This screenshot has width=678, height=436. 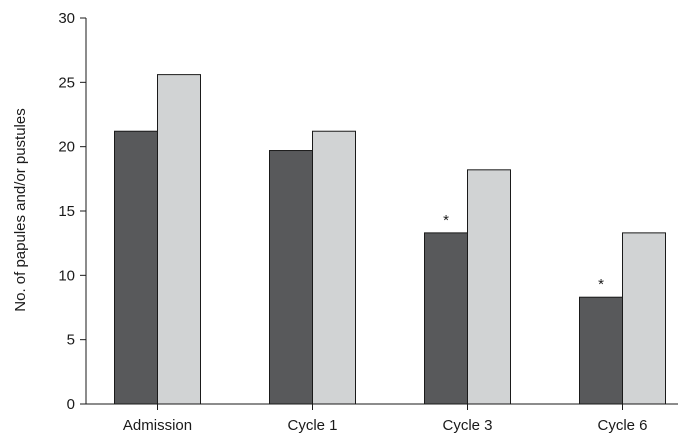 I want to click on y-tick-label: 20, so click(x=66, y=147).